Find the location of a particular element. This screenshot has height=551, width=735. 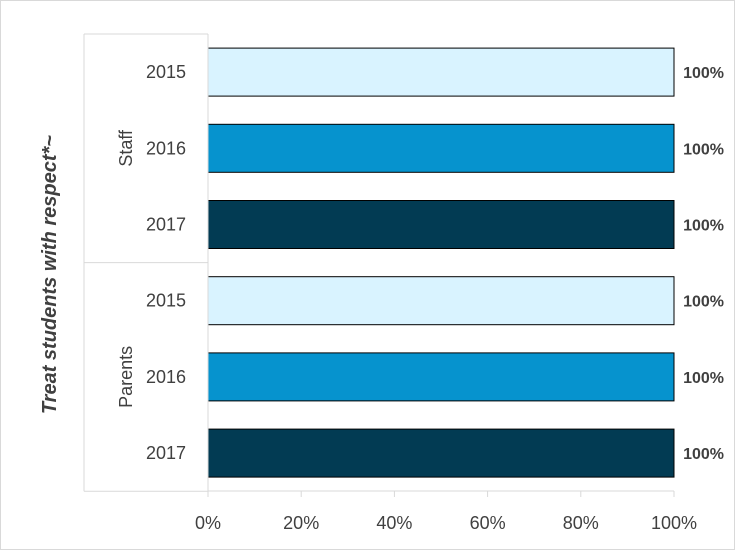

x-tick-label: 40% is located at coordinates (394, 523).